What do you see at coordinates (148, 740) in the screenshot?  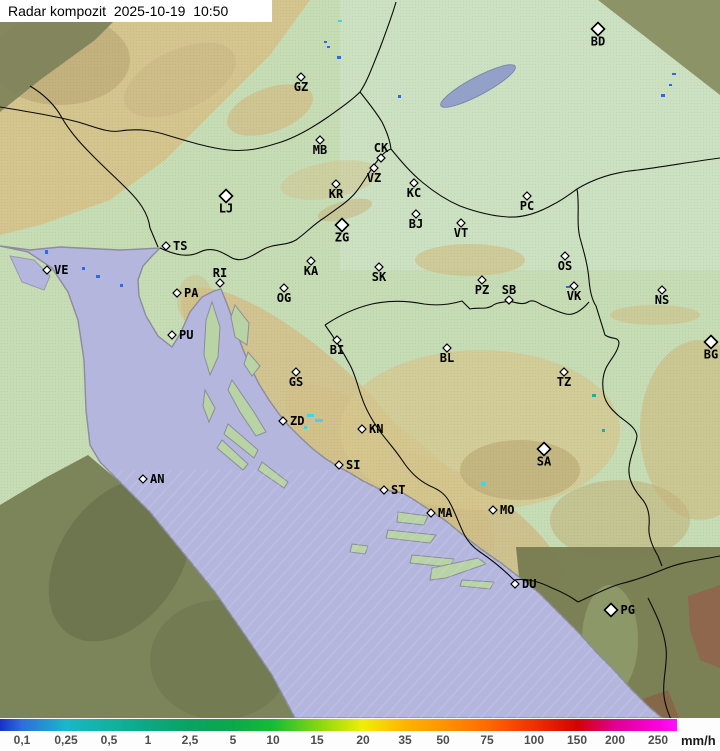 I see `legend-tick-1: 1` at bounding box center [148, 740].